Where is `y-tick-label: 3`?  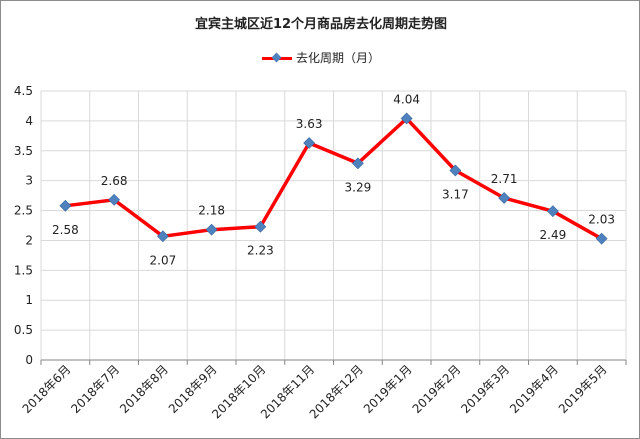
y-tick-label: 3 is located at coordinates (29, 181).